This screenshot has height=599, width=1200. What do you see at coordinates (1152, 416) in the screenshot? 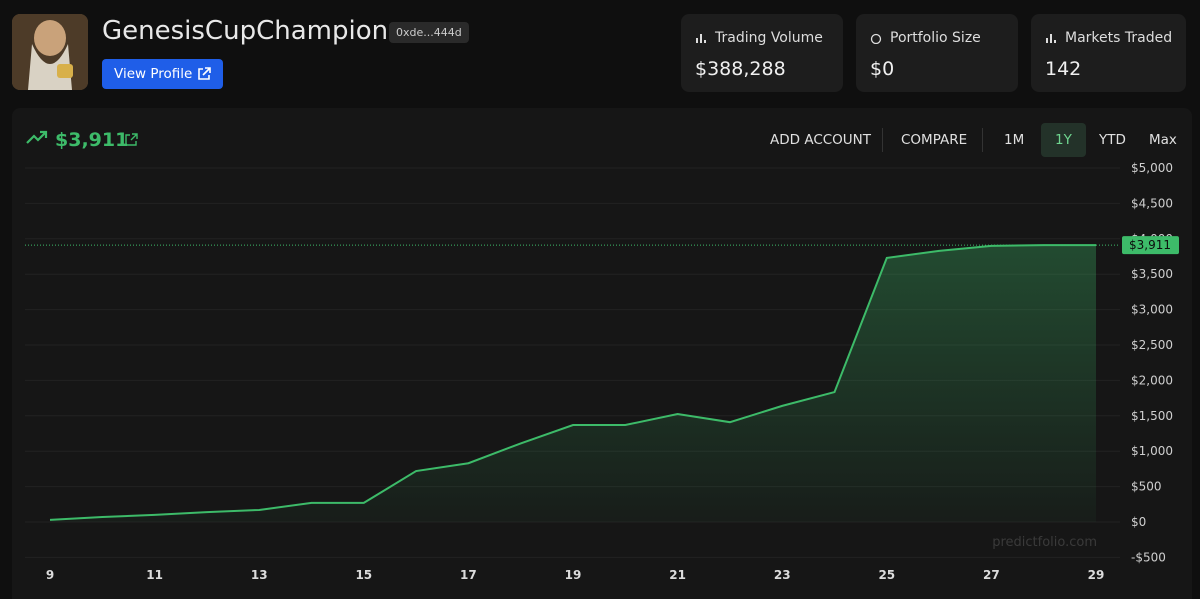
I see `y-tick-label: $1,500` at bounding box center [1152, 416].